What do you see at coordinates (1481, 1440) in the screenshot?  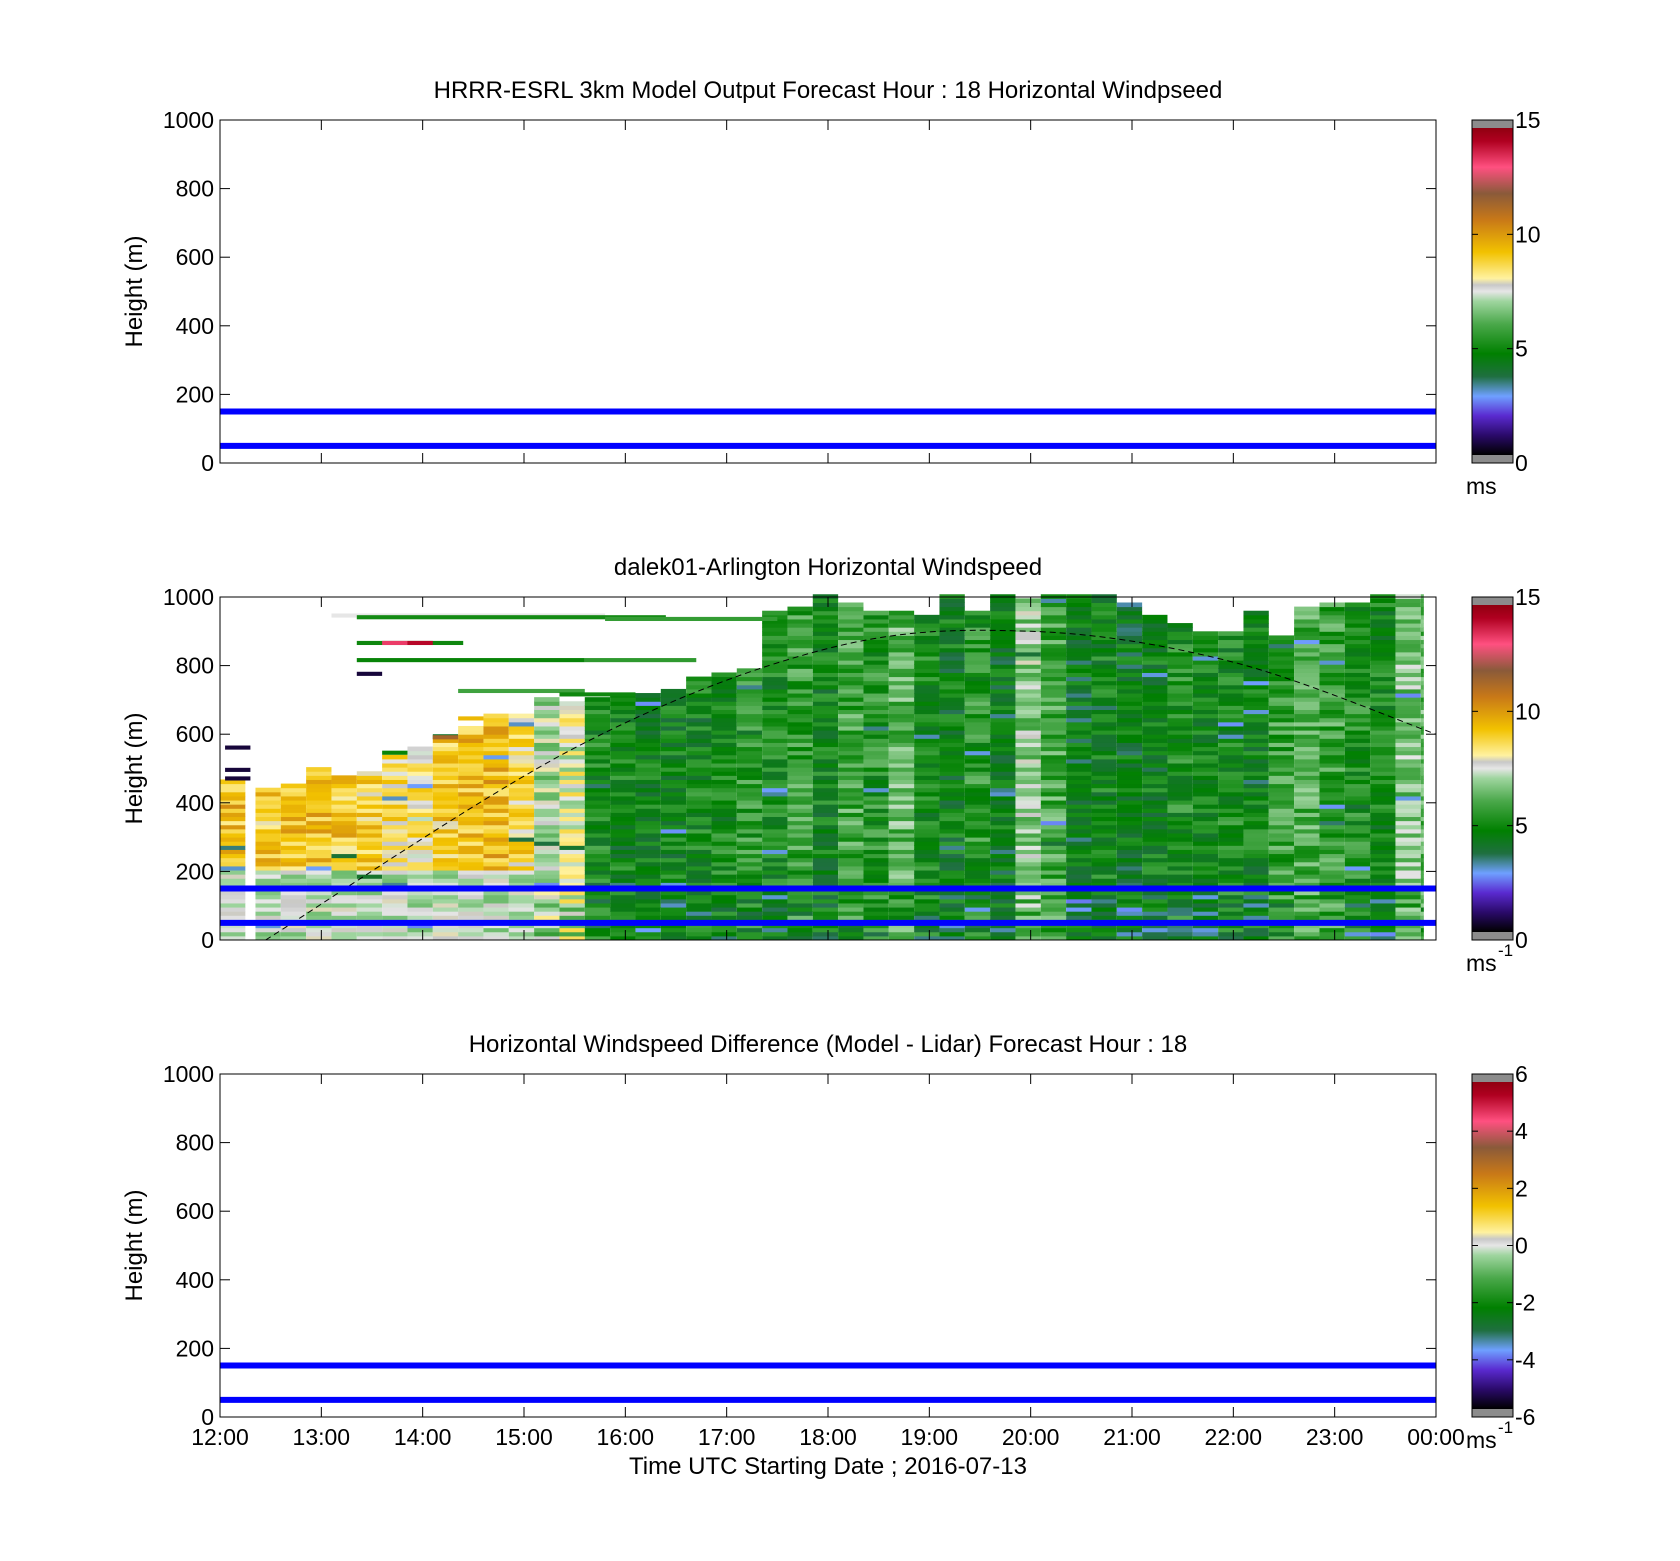 I see `colorbar-unit: ms` at bounding box center [1481, 1440].